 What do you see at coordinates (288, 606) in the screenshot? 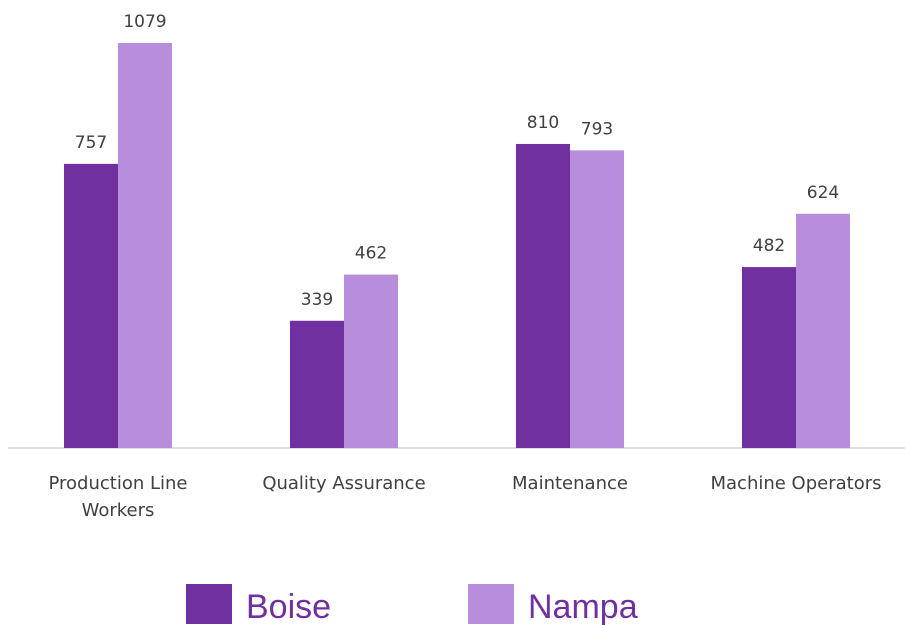
I see `legend-label: Boise` at bounding box center [288, 606].